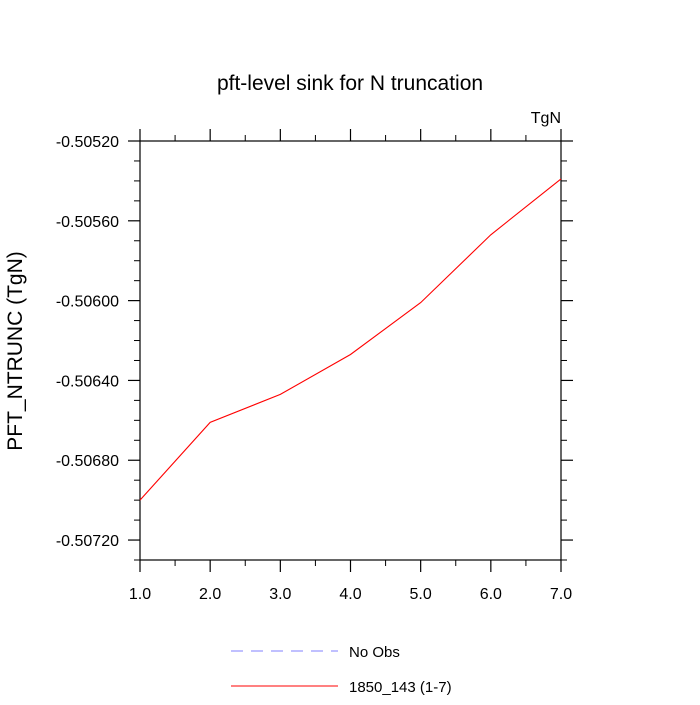 The height and width of the screenshot is (705, 700). I want to click on legend-label: 1850_143 (1-7), so click(400, 687).